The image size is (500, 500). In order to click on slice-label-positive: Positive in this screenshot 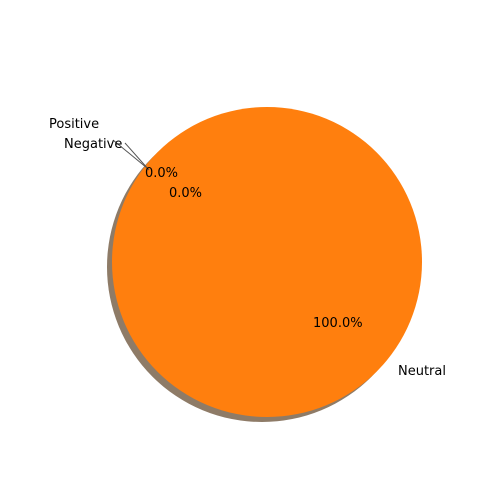, I will do `click(74, 124)`.